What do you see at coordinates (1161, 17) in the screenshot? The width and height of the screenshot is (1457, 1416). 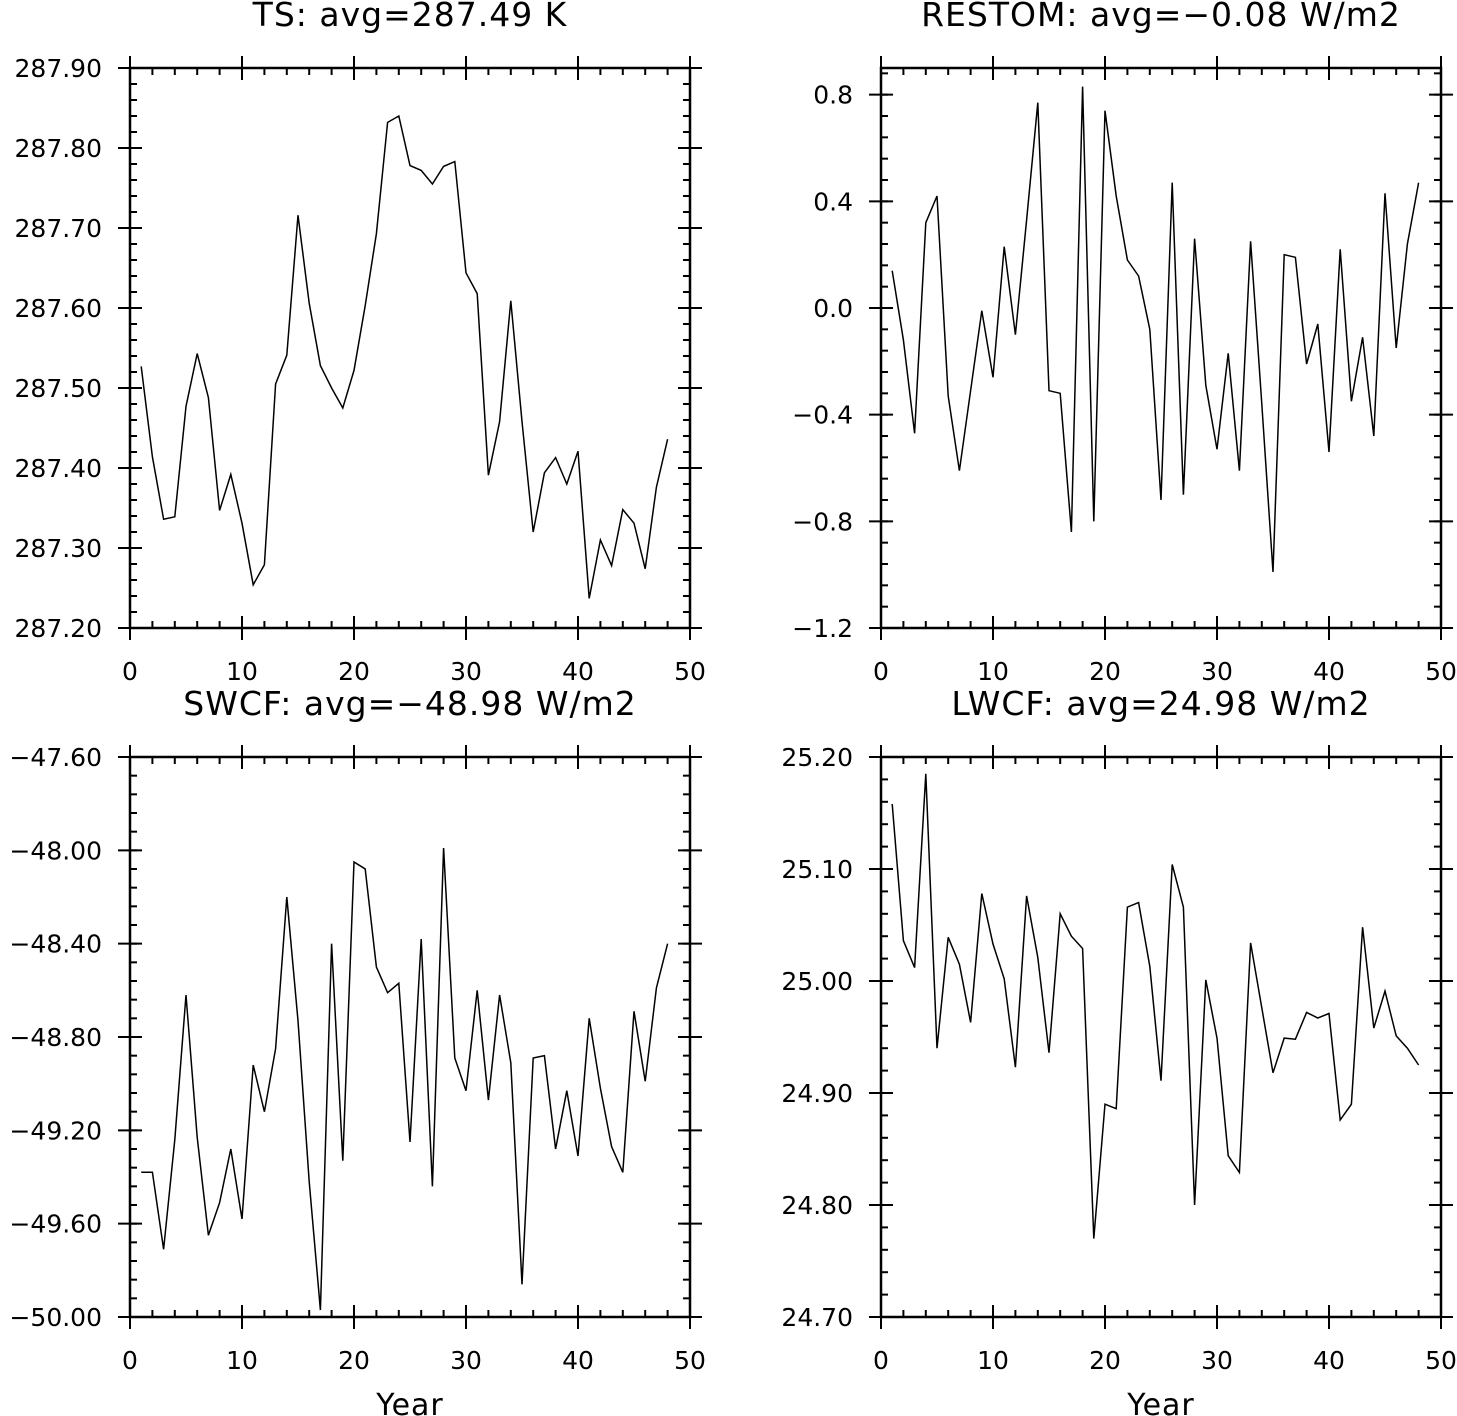 I see `chart-title: RESTOM: avg=−0.08 W/m2` at bounding box center [1161, 17].